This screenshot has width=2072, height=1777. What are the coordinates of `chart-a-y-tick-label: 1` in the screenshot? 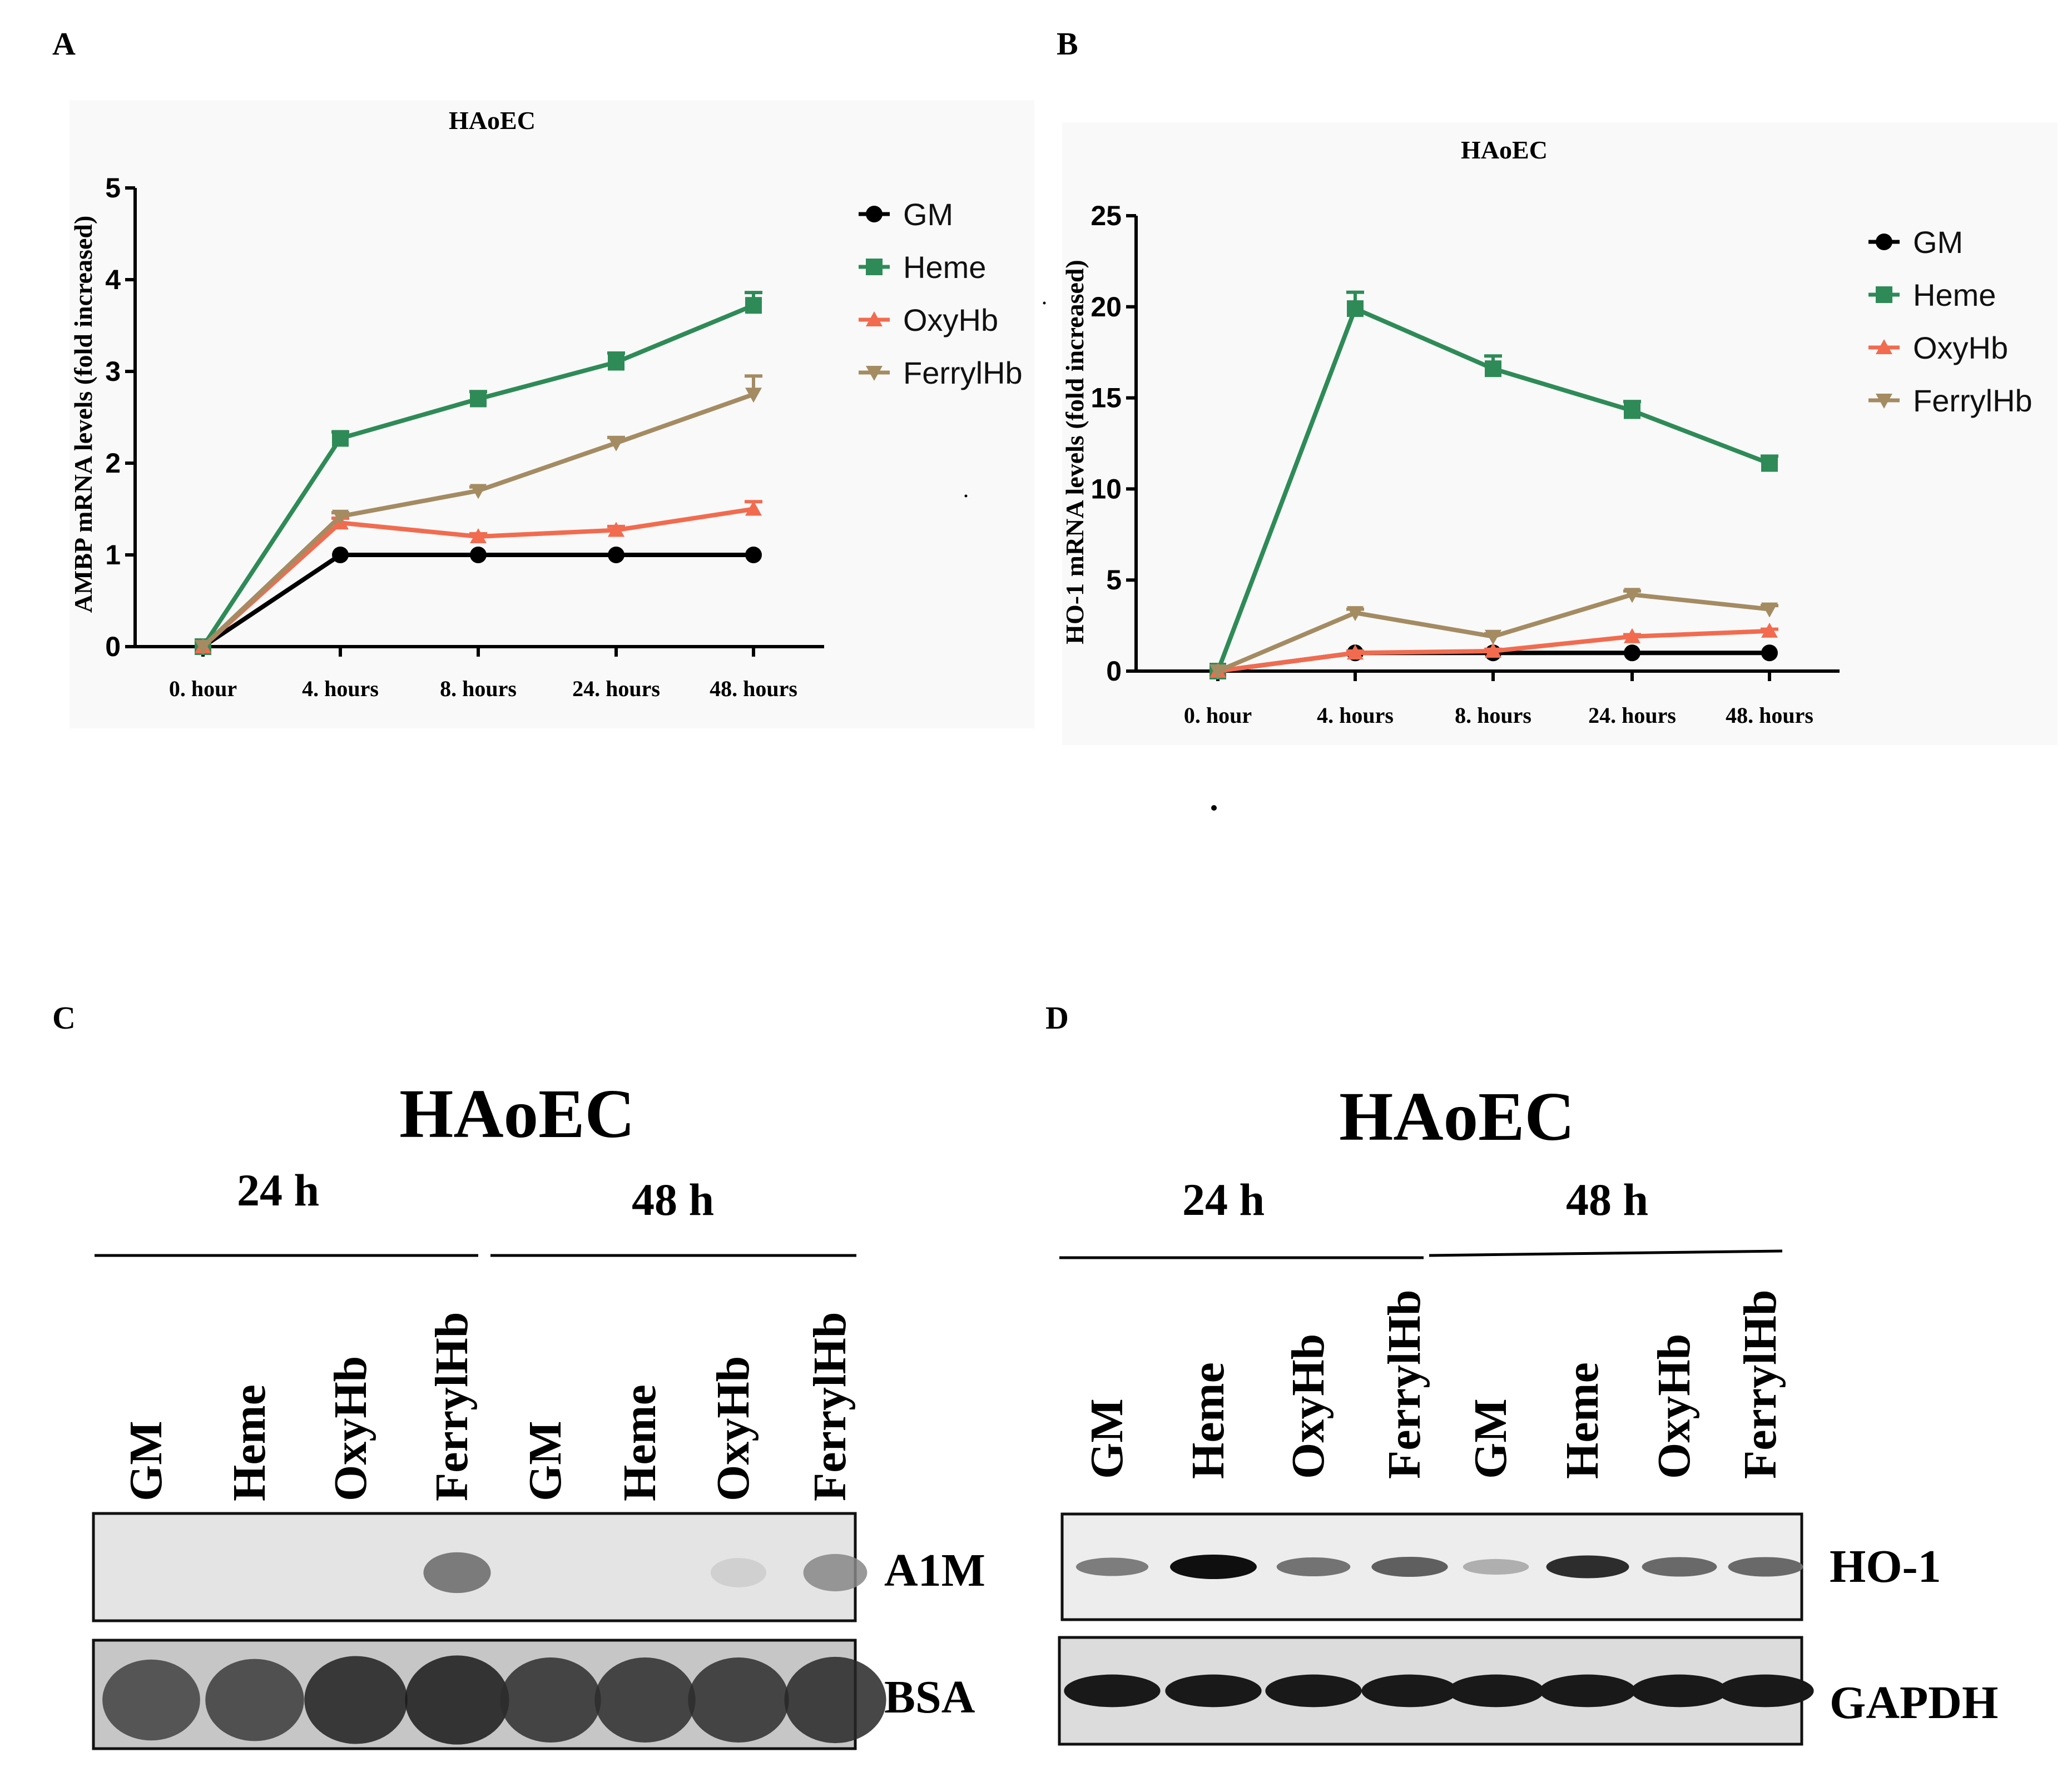 It's located at (113, 554).